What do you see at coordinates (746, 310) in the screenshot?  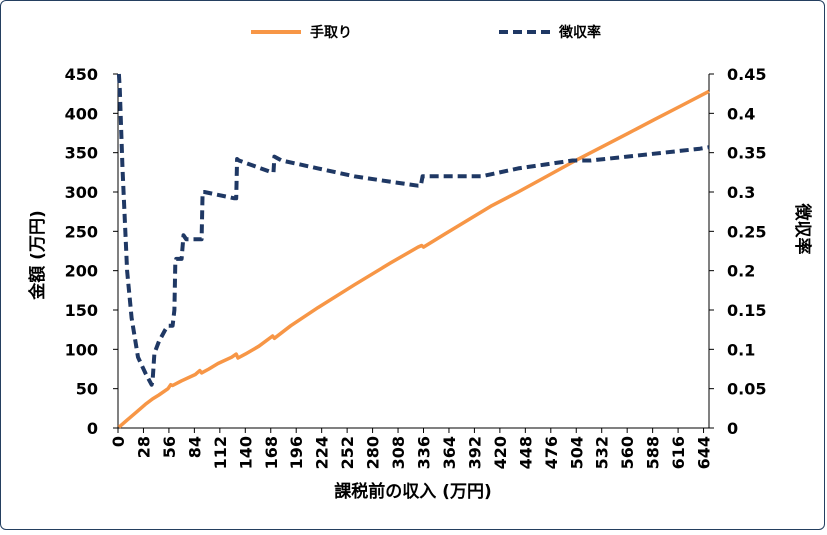 I see `y2-tick-label: 0.15` at bounding box center [746, 310].